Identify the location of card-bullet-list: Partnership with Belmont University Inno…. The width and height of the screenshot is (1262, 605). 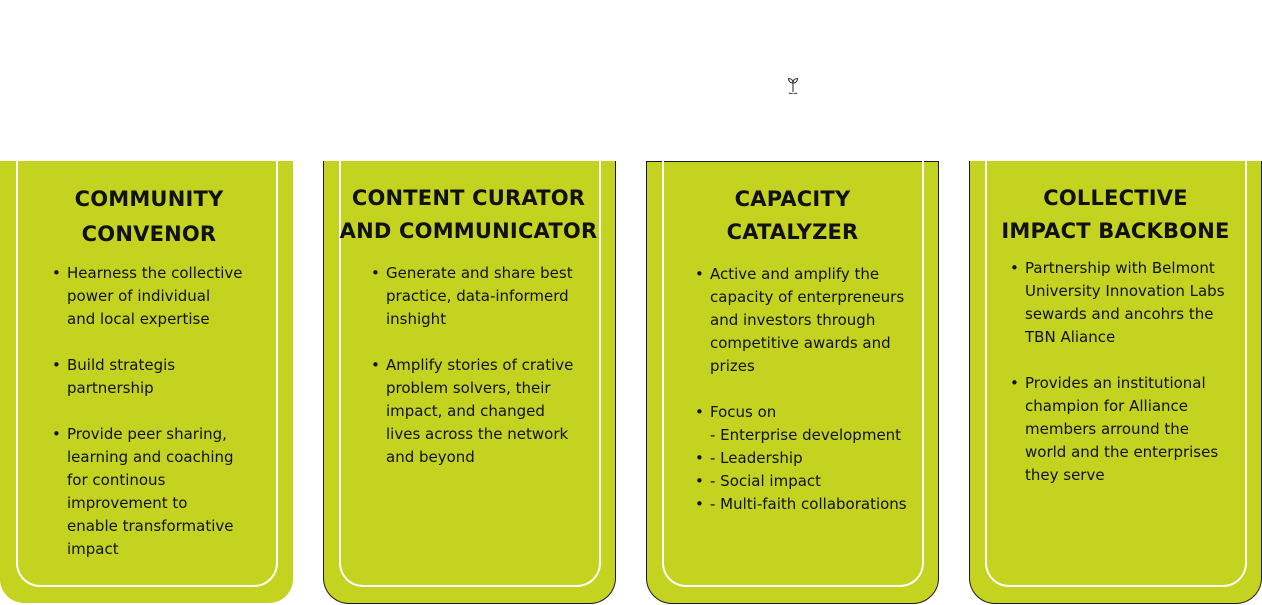
(1130, 383).